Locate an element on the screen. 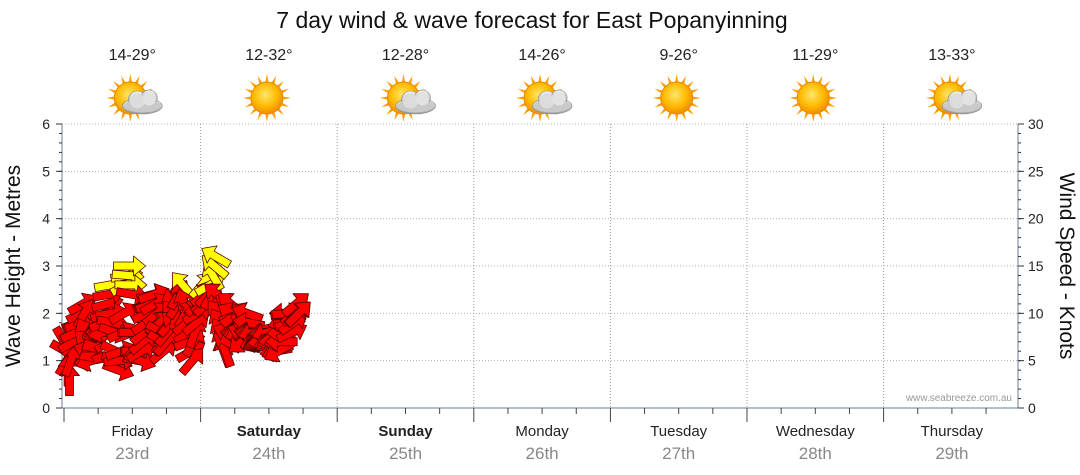  right-axis-ticks: 0 5 10 15 20 25 30 is located at coordinates (1031, 266).